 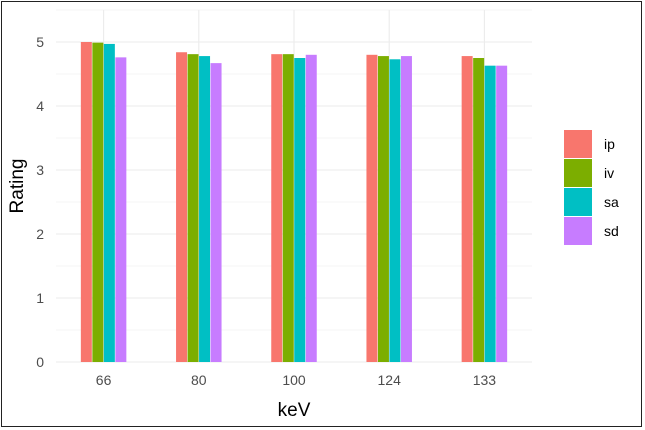 I want to click on y-tick-label: 2, so click(x=40, y=234).